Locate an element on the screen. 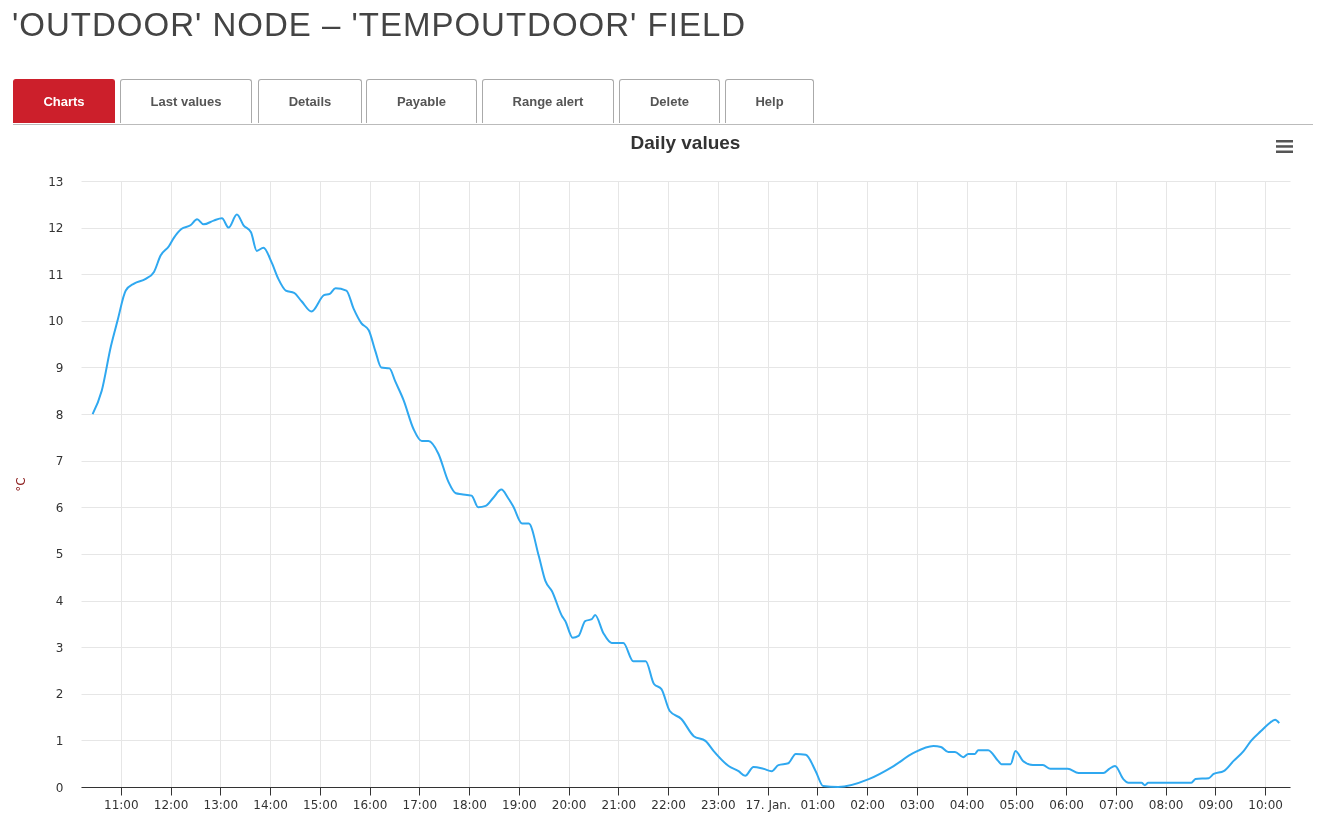 The height and width of the screenshot is (821, 1338). y-tick-label: 5 is located at coordinates (59, 554).